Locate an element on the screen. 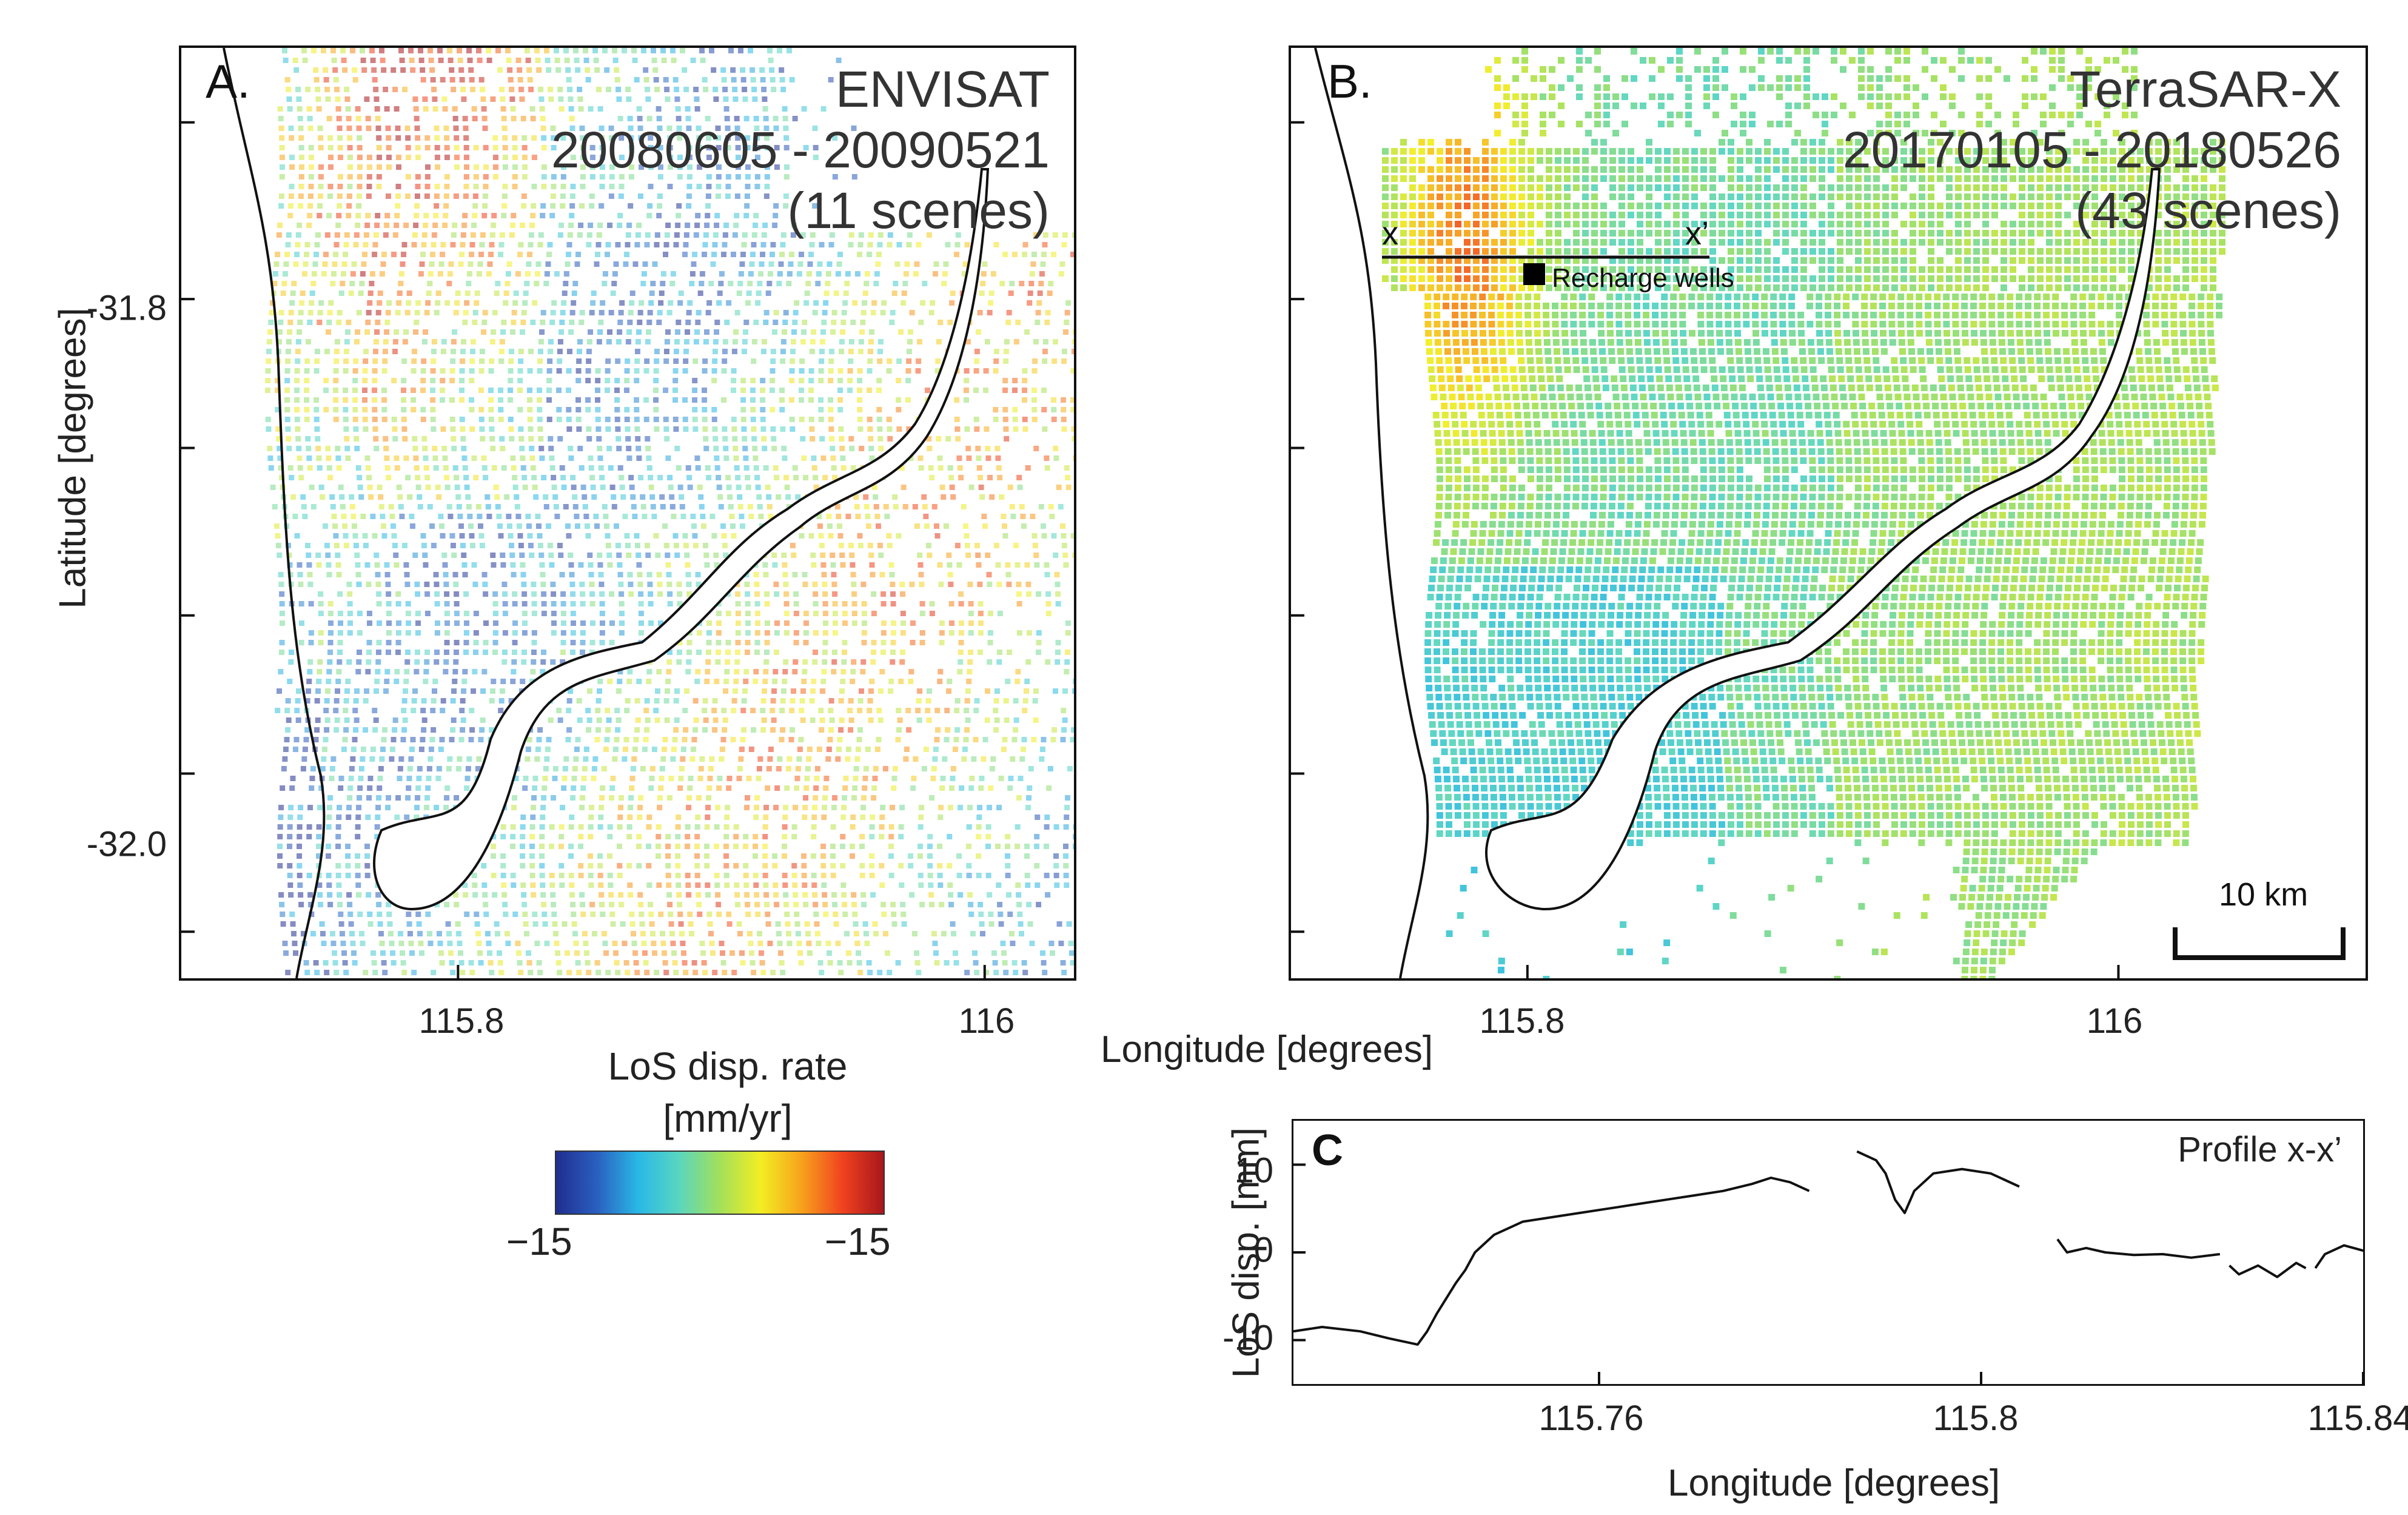 The height and width of the screenshot is (1515, 2408). panel-a-dates: 20080605 - 20090521 is located at coordinates (800, 149).